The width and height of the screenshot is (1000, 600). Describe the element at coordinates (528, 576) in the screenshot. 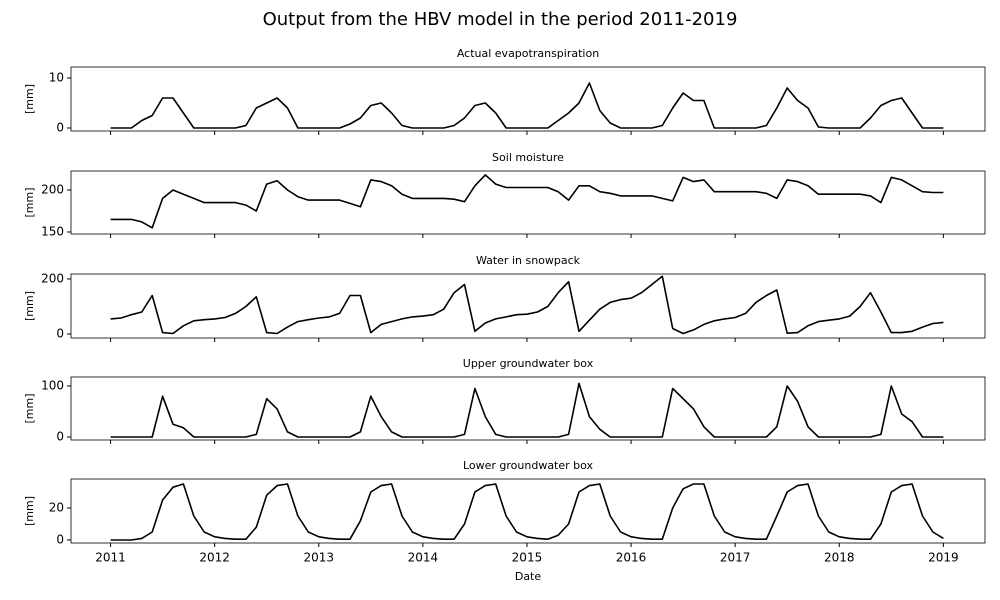

I see `x-axis-label: Date` at that location.